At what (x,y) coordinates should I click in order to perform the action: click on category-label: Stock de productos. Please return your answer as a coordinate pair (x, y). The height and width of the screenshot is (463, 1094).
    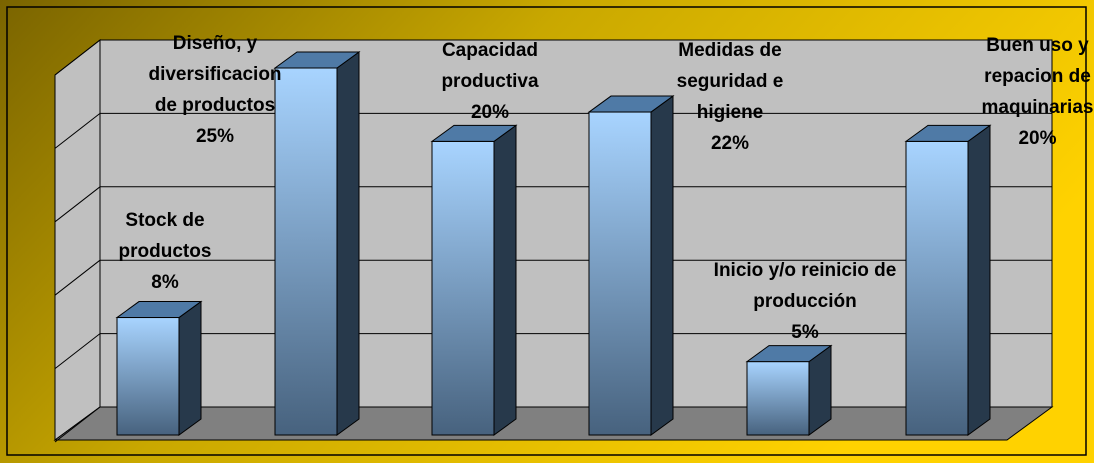
    Looking at the image, I should click on (165, 236).